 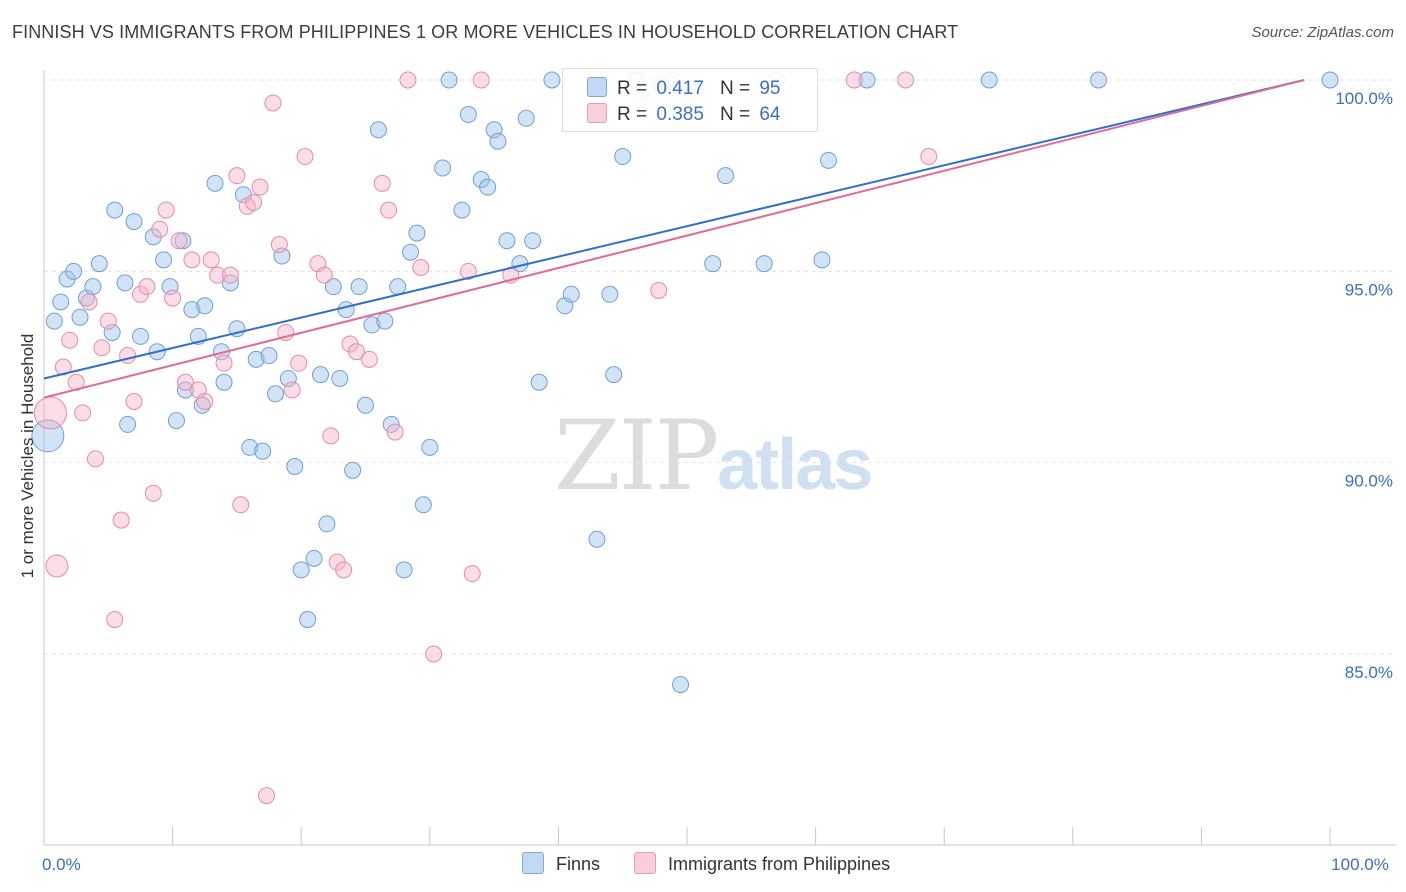 I want to click on legend-n-label: N =, so click(x=735, y=114).